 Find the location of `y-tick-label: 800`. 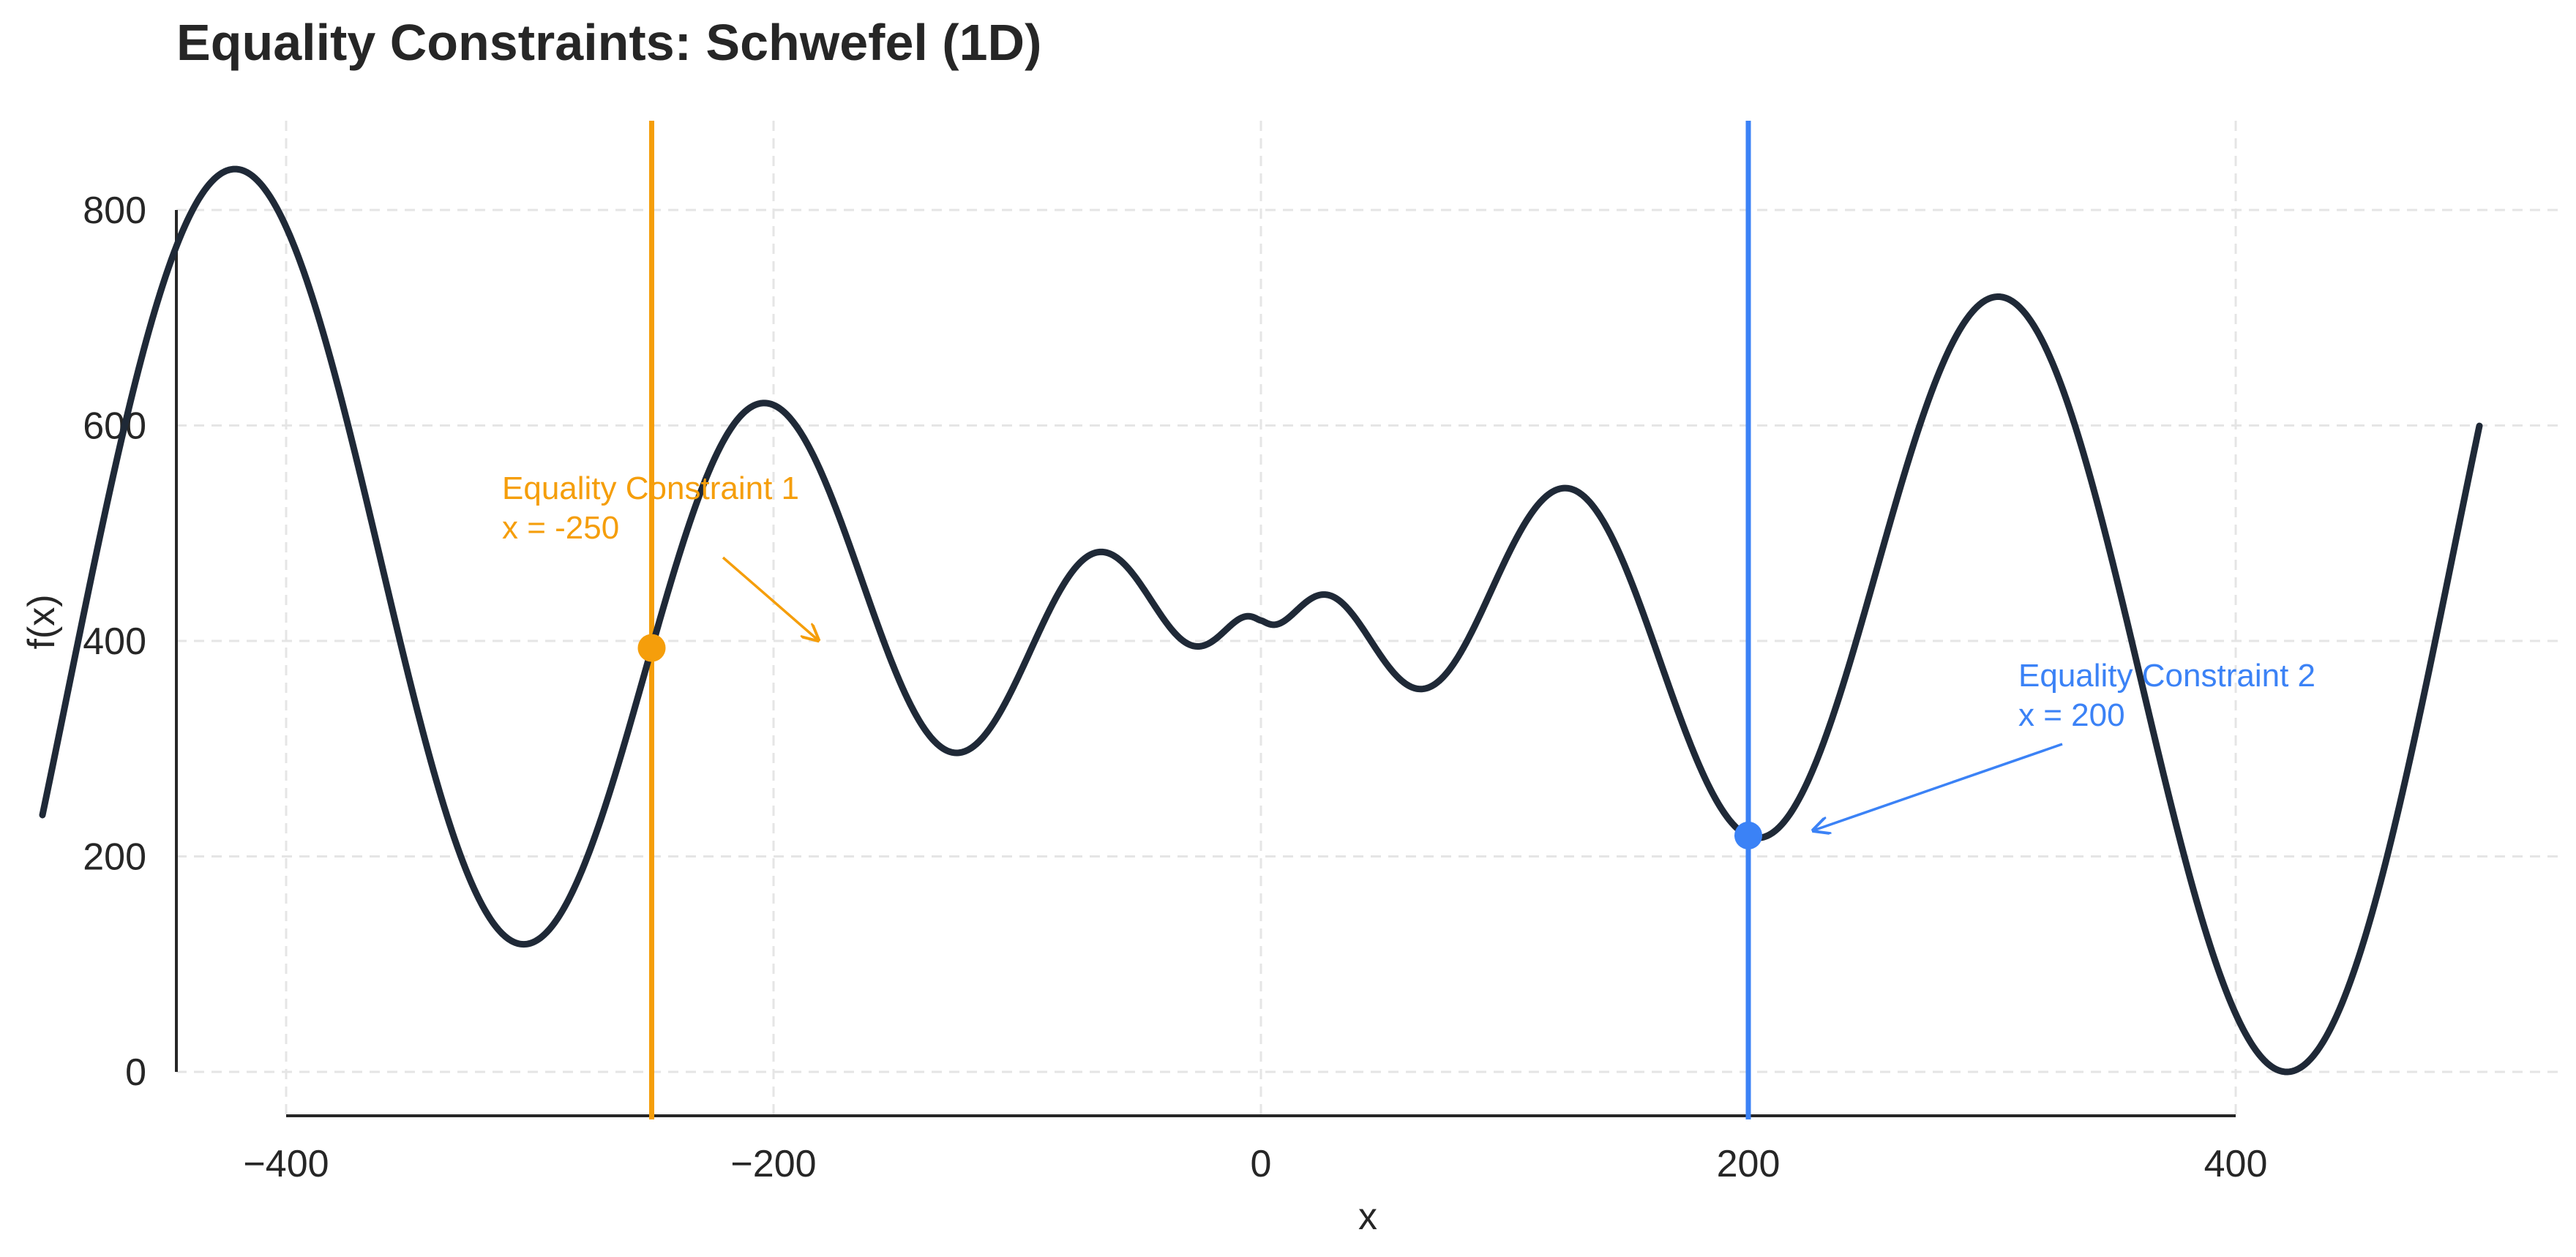

y-tick-label: 800 is located at coordinates (114, 211).